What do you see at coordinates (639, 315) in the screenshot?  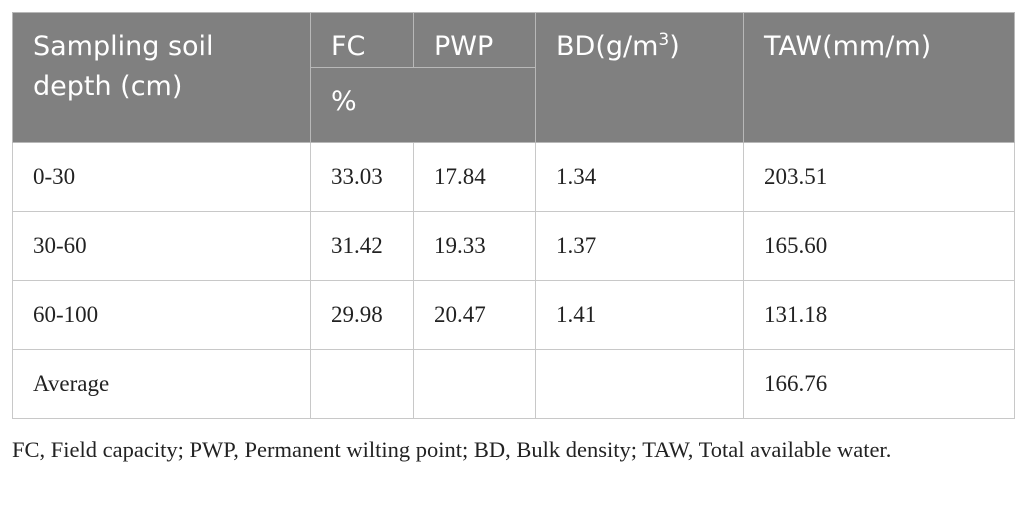 I see `table-cell: 1.41` at bounding box center [639, 315].